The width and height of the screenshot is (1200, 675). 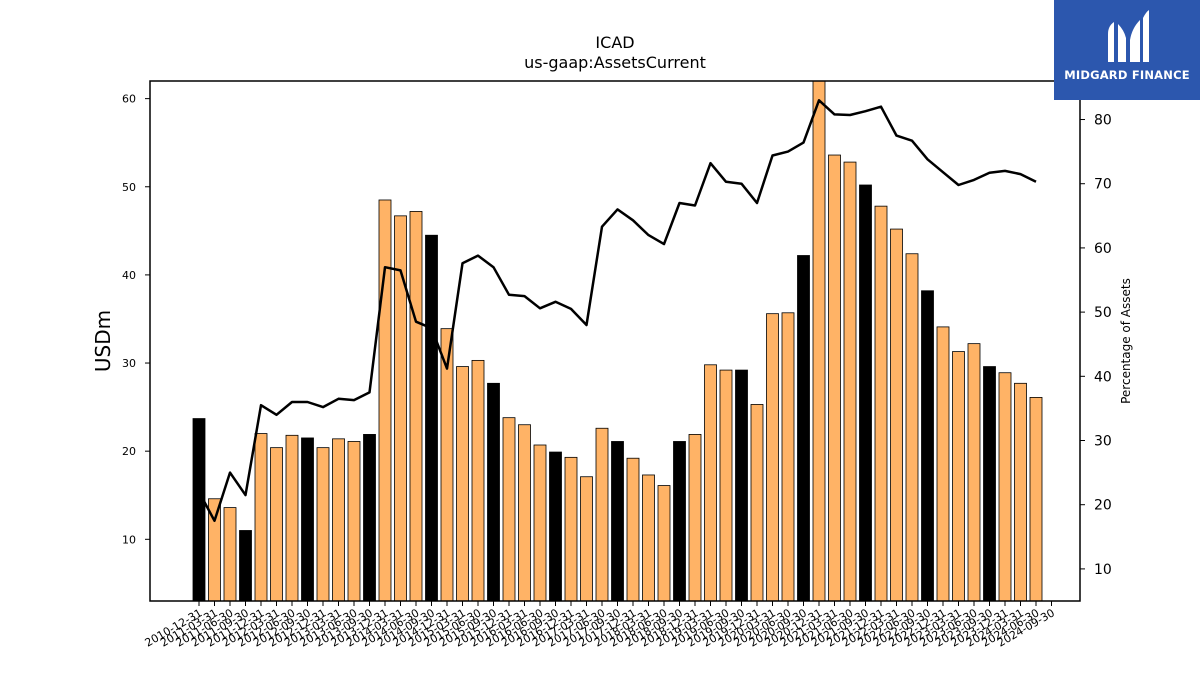 I want to click on y2-tick-label: 30, so click(x=1103, y=442).